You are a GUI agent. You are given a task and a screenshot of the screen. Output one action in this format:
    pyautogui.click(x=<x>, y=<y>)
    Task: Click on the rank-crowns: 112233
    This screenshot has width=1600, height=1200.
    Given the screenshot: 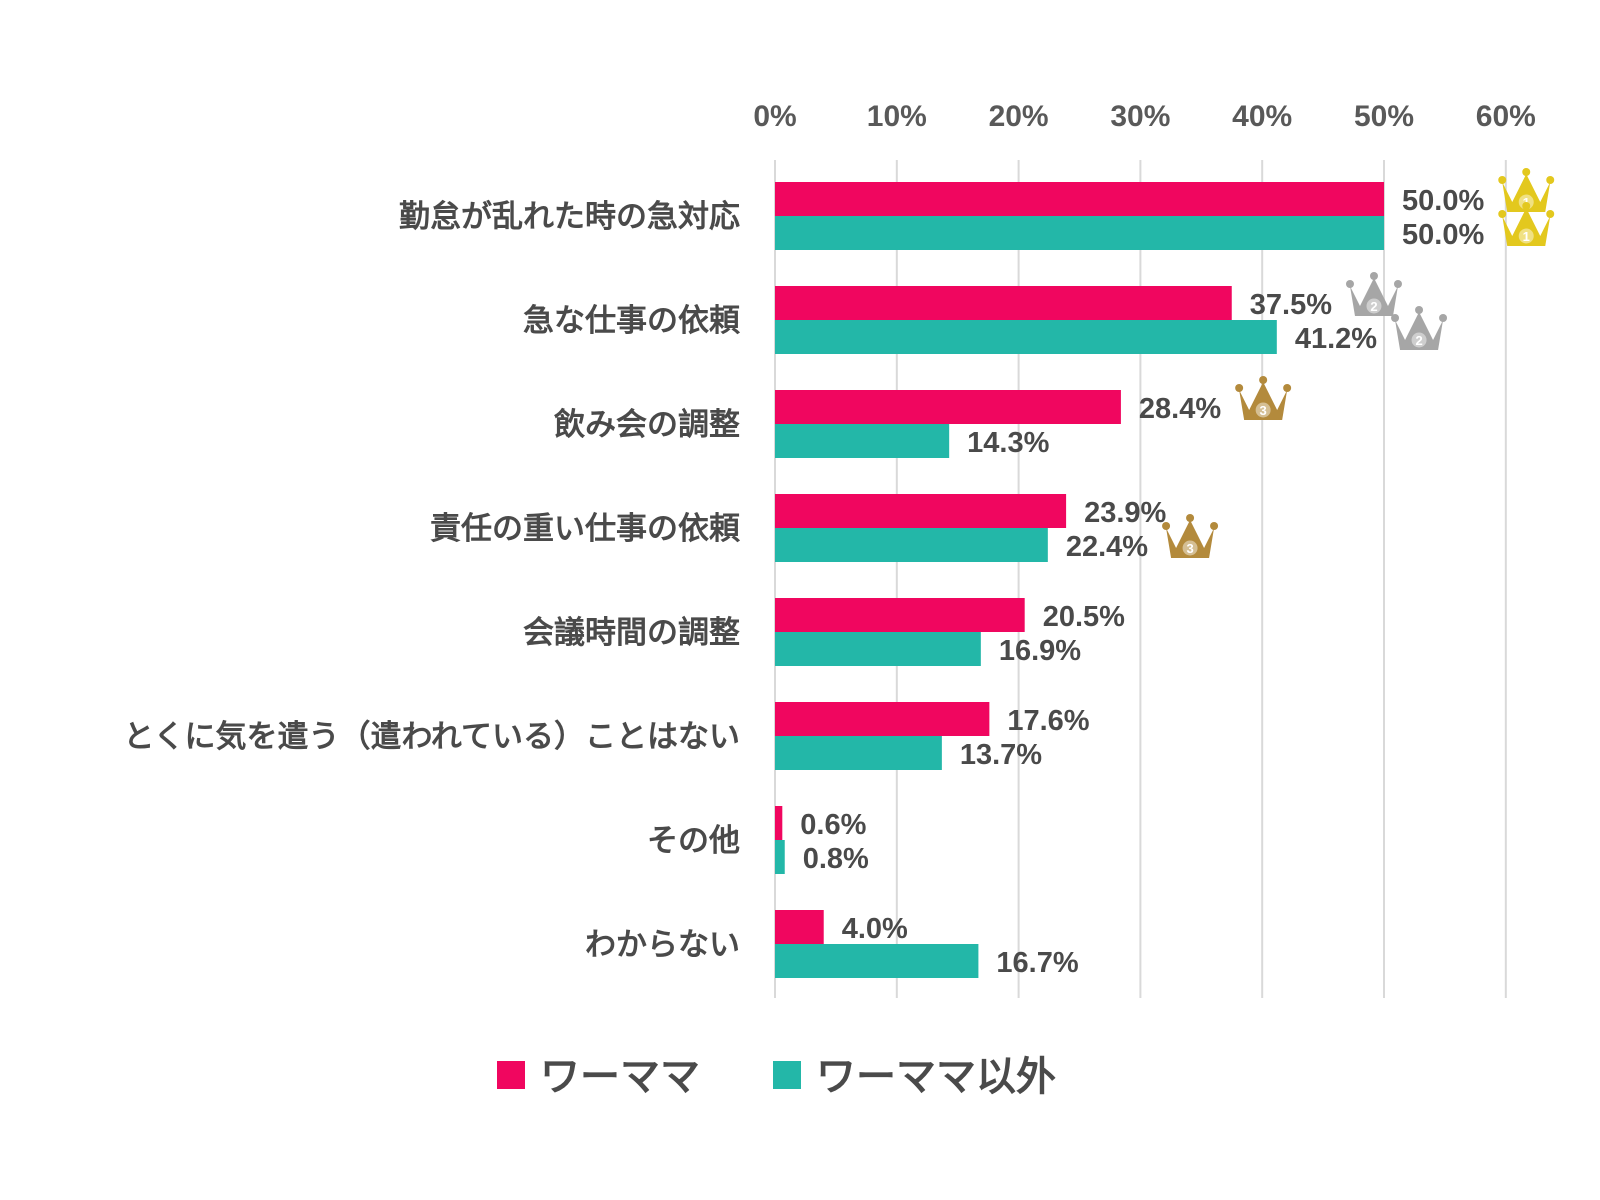 What is the action you would take?
    pyautogui.click(x=1358, y=363)
    